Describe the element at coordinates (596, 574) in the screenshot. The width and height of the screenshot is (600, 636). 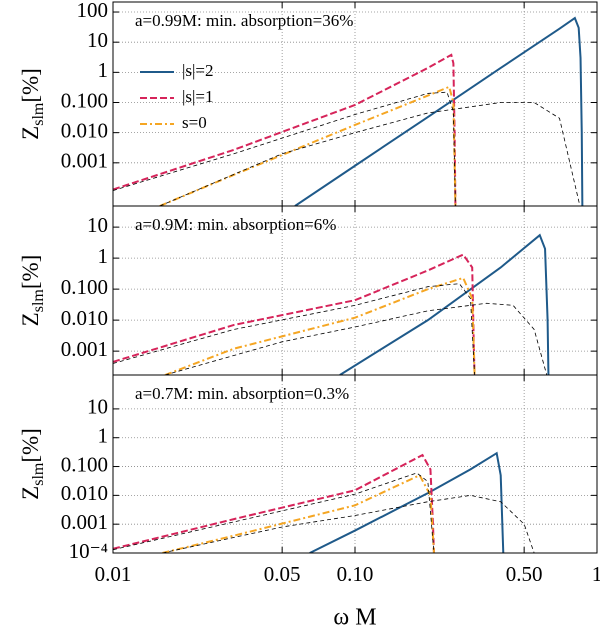
I see `x-tick-label: 1` at that location.